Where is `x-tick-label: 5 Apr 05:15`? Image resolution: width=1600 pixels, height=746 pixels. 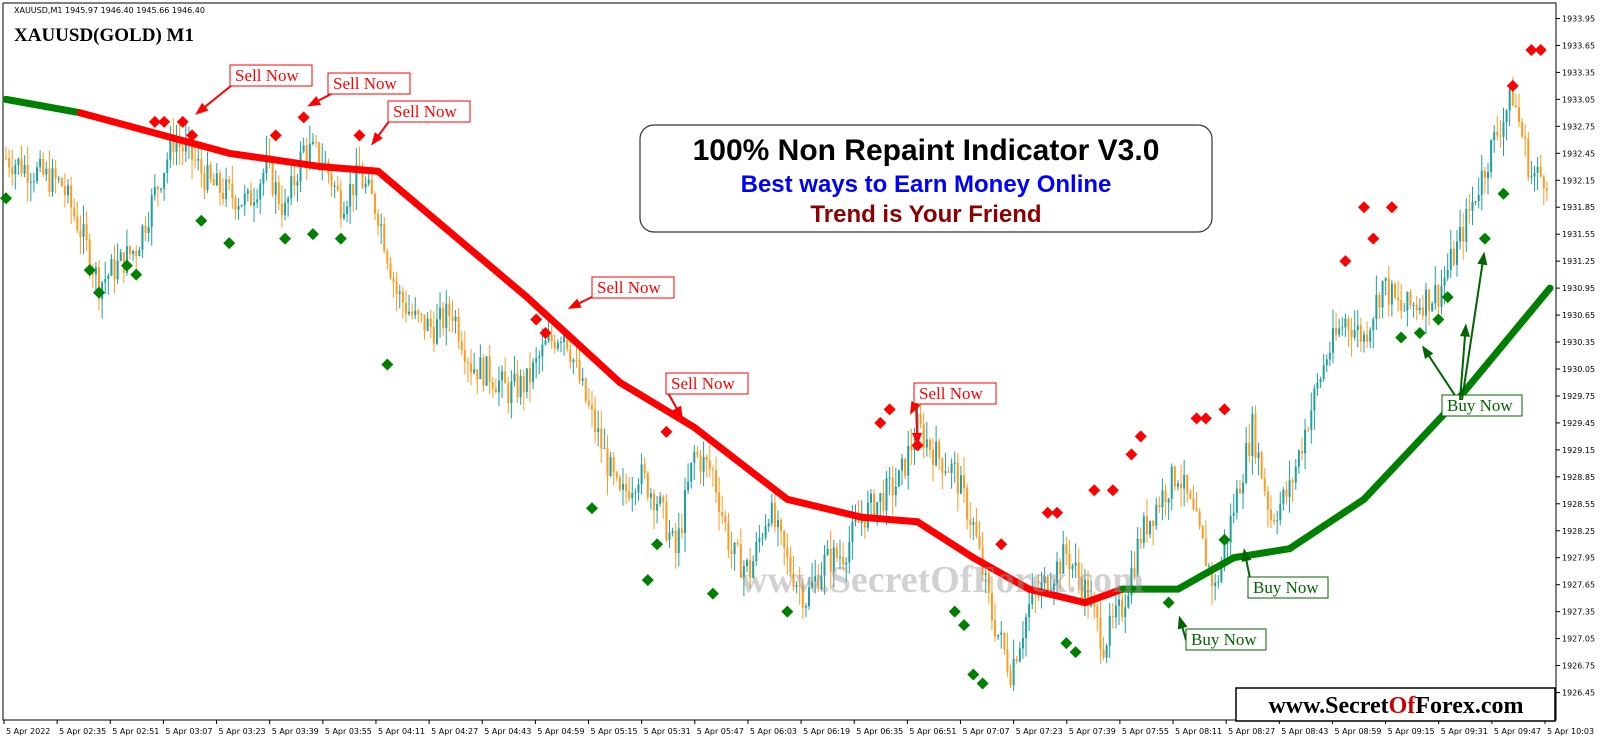 x-tick-label: 5 Apr 05:15 is located at coordinates (614, 731).